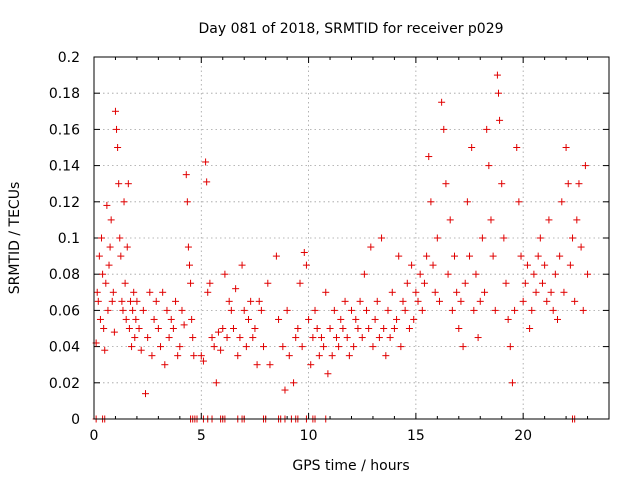 This screenshot has height=480, width=640. What do you see at coordinates (64, 94) in the screenshot?
I see `y-tick-label: 0.18` at bounding box center [64, 94].